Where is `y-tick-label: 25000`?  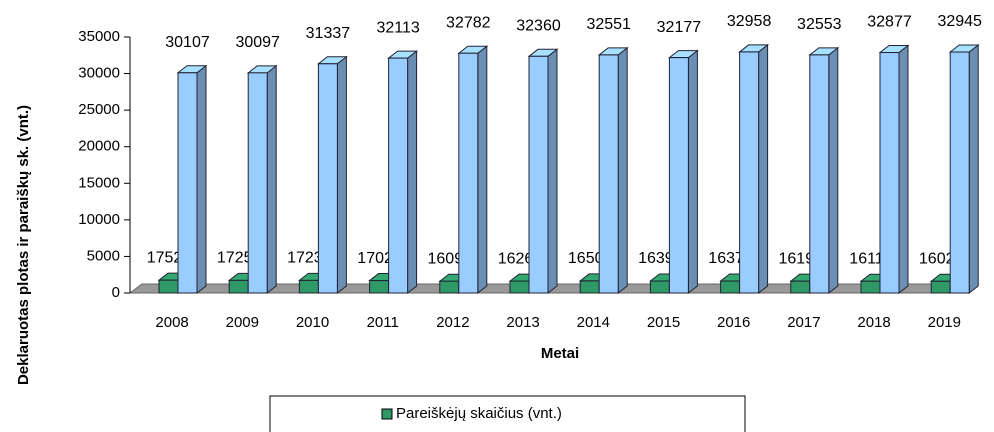
y-tick-label: 25000 is located at coordinates (99, 109).